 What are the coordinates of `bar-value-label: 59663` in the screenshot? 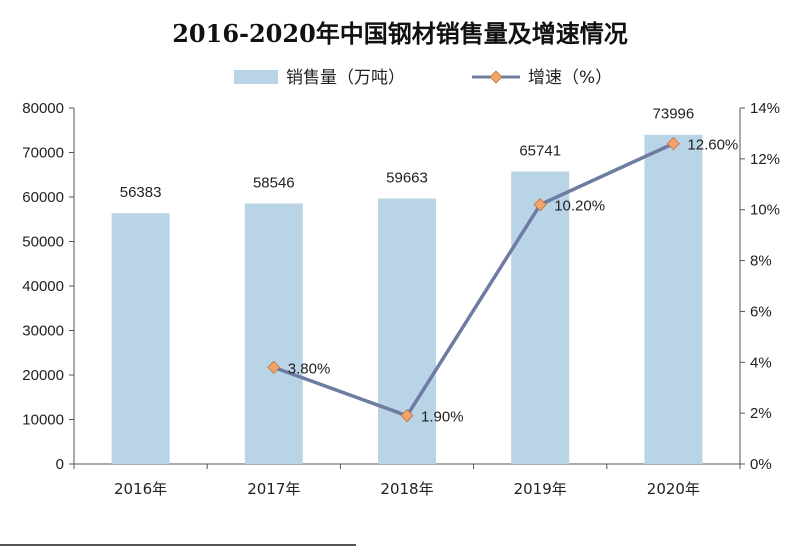 It's located at (407, 177).